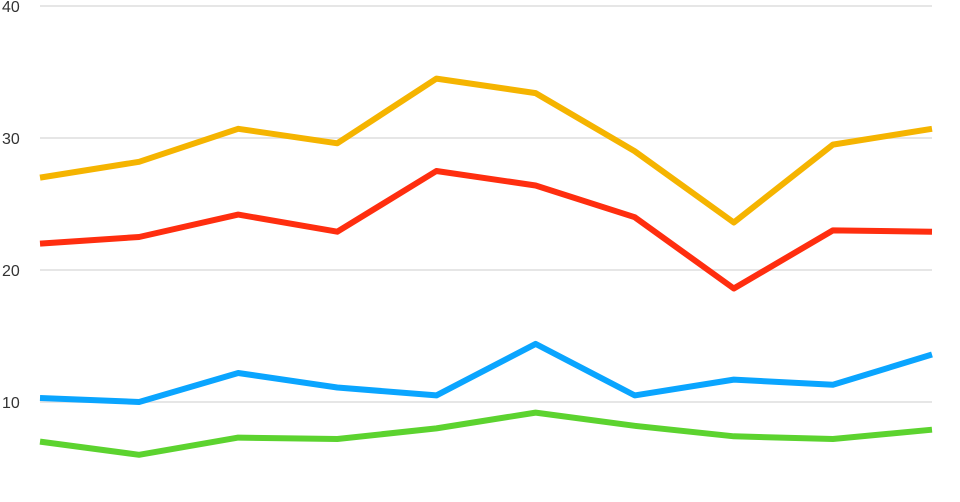 This screenshot has width=960, height=502. I want to click on y-tick-label: 30, so click(11, 139).